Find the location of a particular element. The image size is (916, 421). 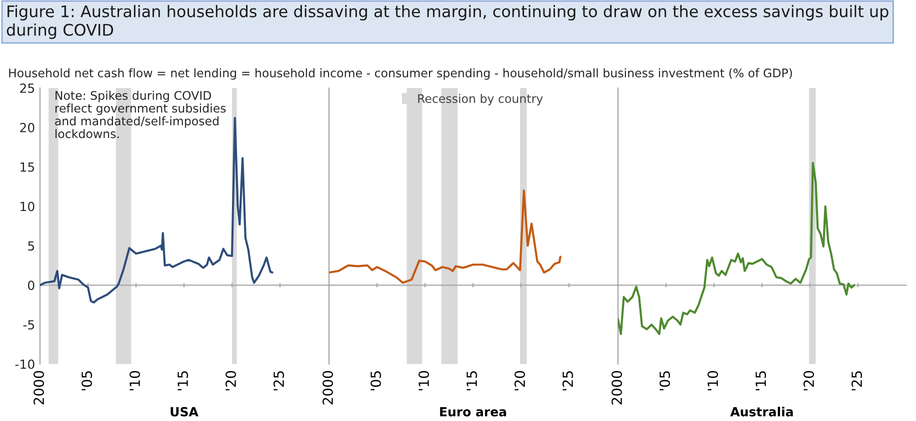

y-tick-label: 10 is located at coordinates (27, 207).